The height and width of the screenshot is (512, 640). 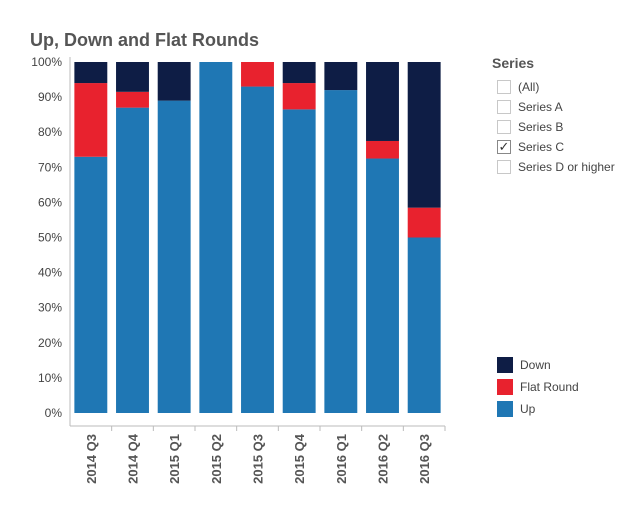 I want to click on filter-option-label: (All), so click(x=529, y=87).